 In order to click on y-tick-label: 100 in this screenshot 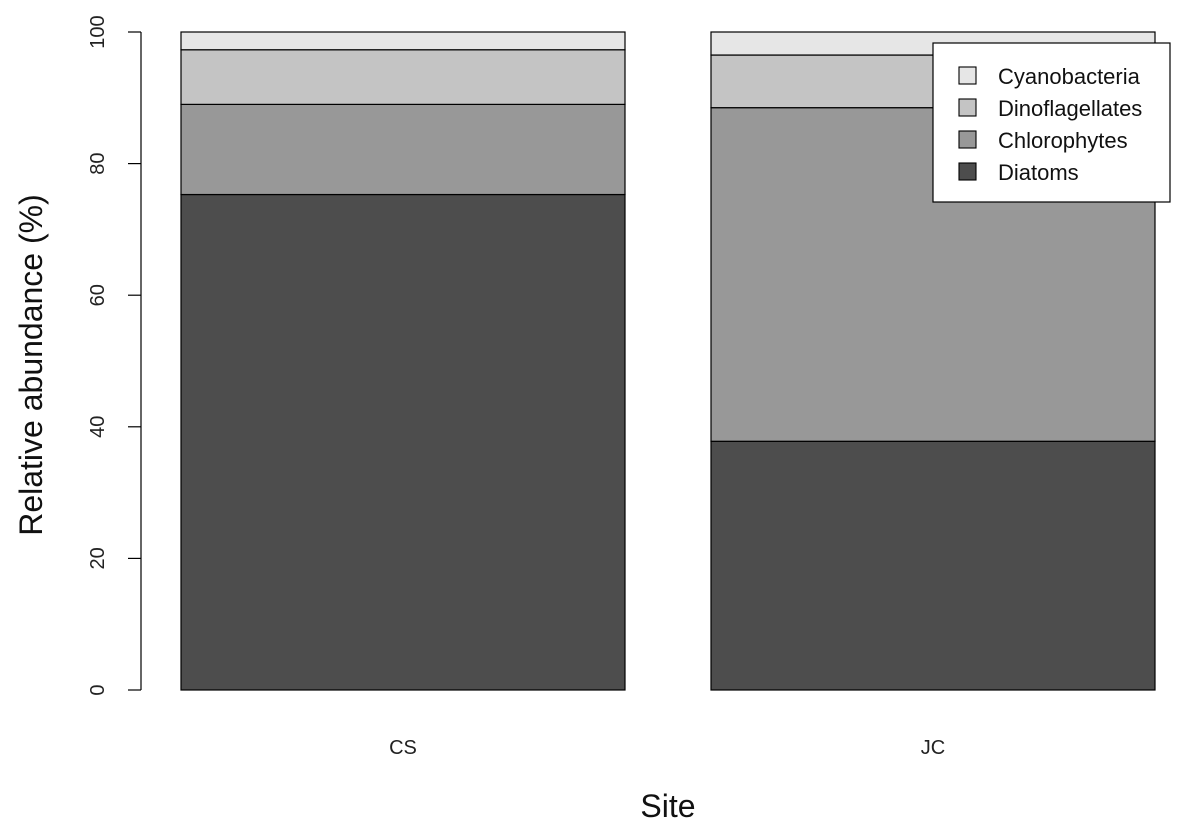, I will do `click(98, 31)`.